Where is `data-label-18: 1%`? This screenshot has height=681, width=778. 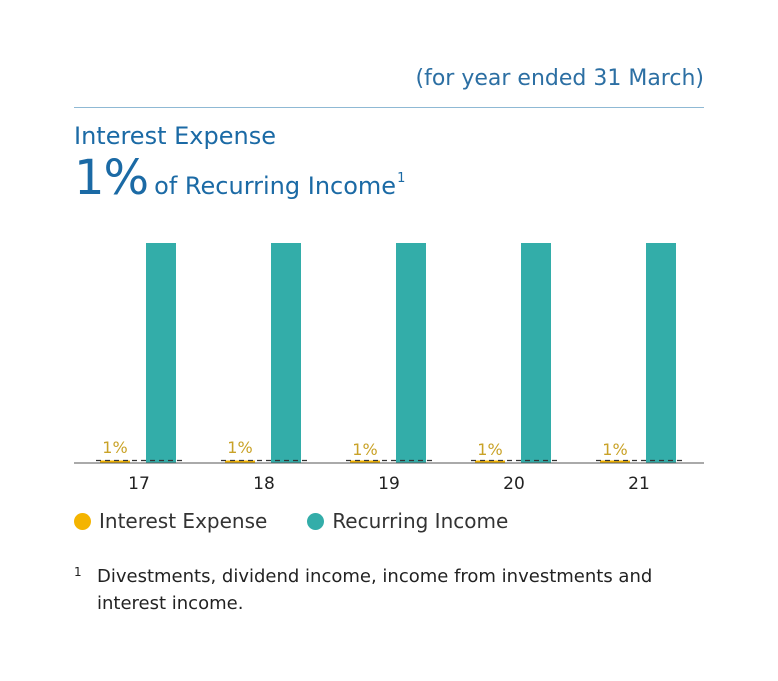 data-label-18: 1% is located at coordinates (239, 447).